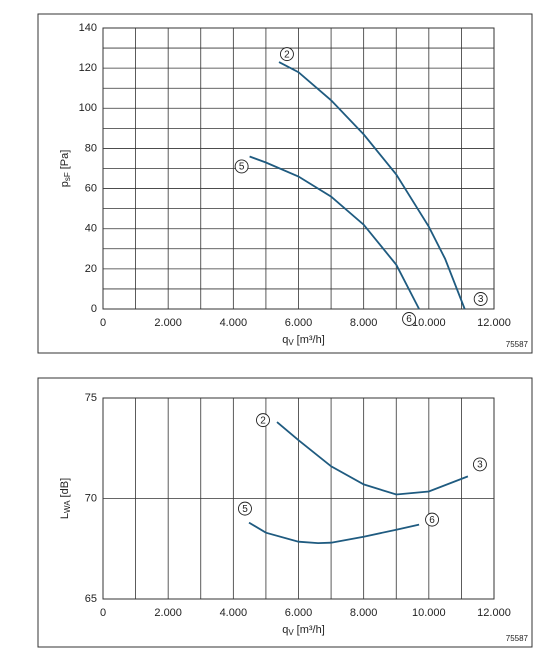 The height and width of the screenshot is (652, 539). Describe the element at coordinates (67, 176) in the screenshot. I see `label-part: sF` at that location.